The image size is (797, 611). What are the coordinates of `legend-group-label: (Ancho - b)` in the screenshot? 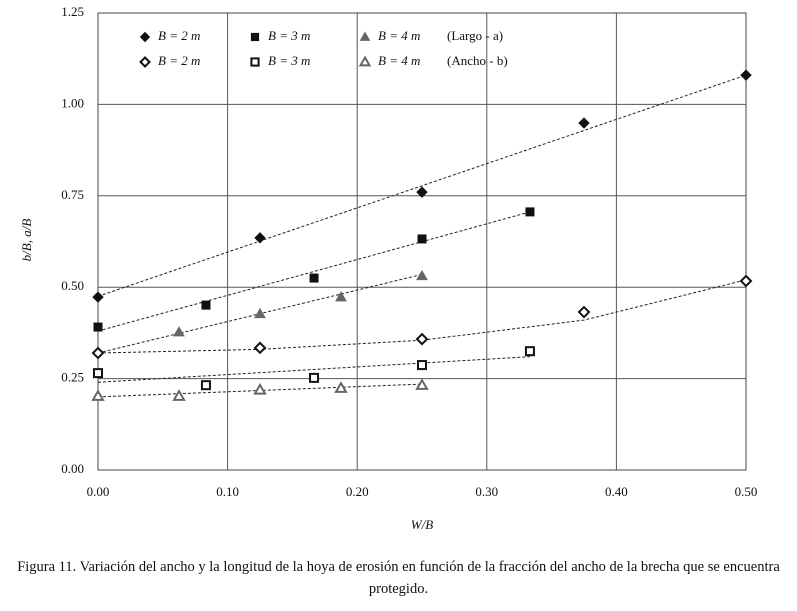 It's located at (477, 60).